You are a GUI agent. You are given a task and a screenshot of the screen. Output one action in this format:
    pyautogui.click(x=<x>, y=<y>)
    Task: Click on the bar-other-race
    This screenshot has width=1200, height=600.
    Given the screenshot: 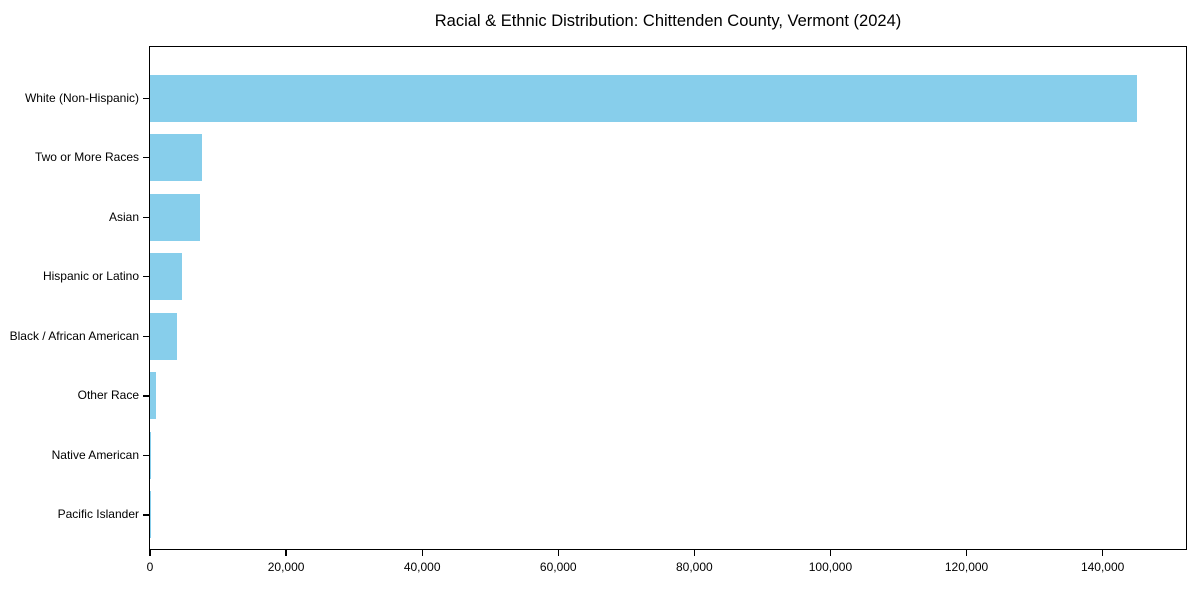 What is the action you would take?
    pyautogui.click(x=153, y=396)
    